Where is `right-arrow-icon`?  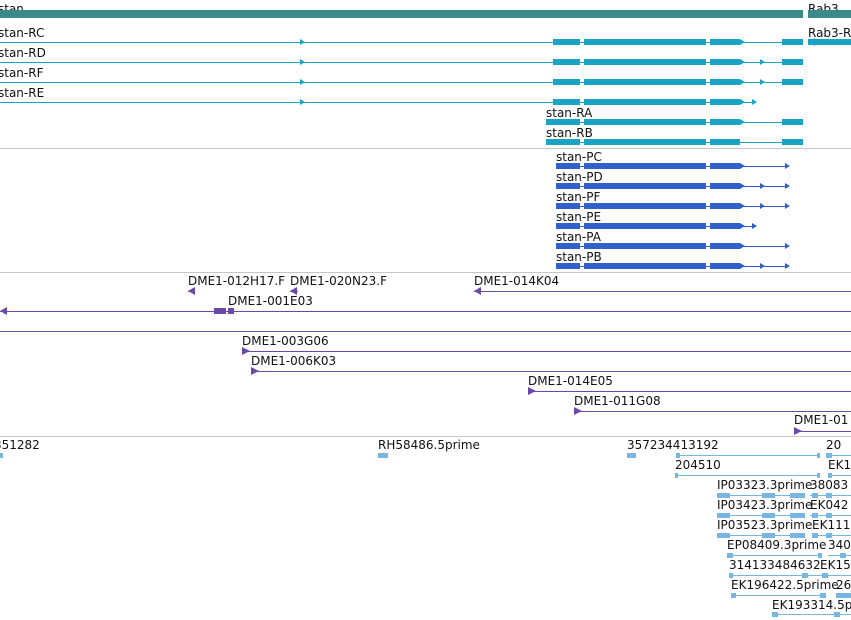 right-arrow-icon is located at coordinates (532, 391).